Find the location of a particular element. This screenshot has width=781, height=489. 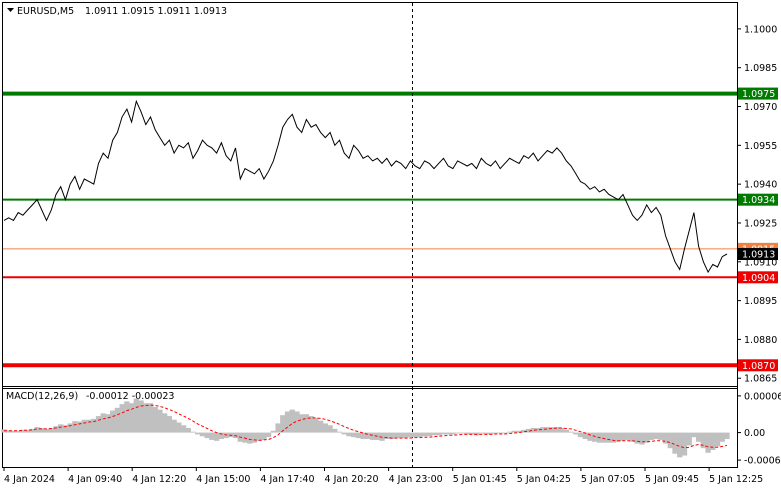

time-tick-label: 5 Jan 12:25 is located at coordinates (736, 479).